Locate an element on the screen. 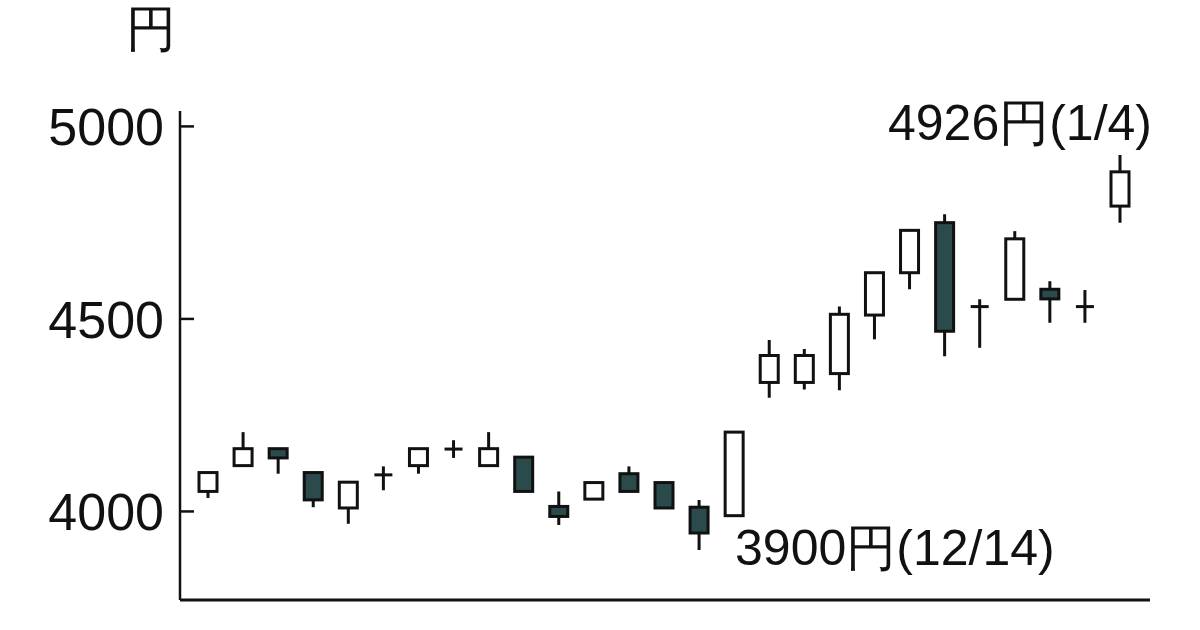 This screenshot has width=1200, height=630. y-tick-label: 5000 is located at coordinates (106, 127).